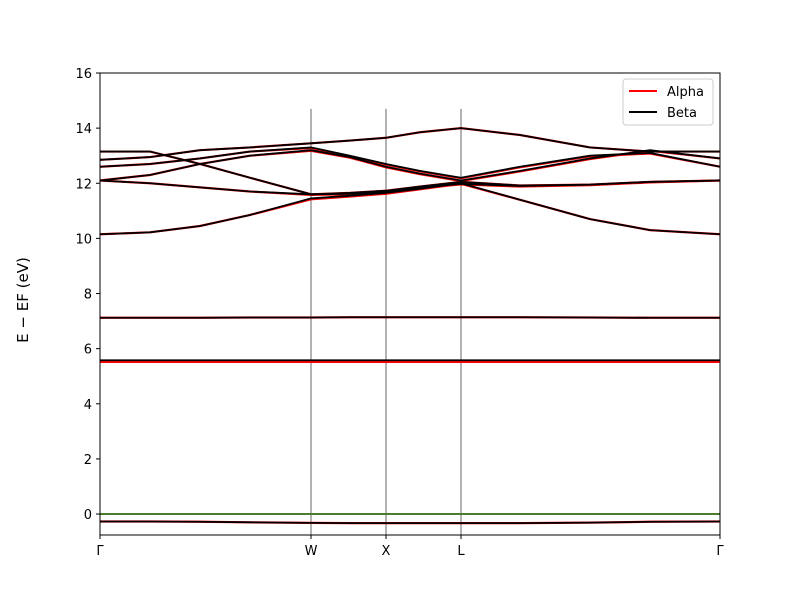  I want to click on y-tick-label: 14, so click(83, 129).